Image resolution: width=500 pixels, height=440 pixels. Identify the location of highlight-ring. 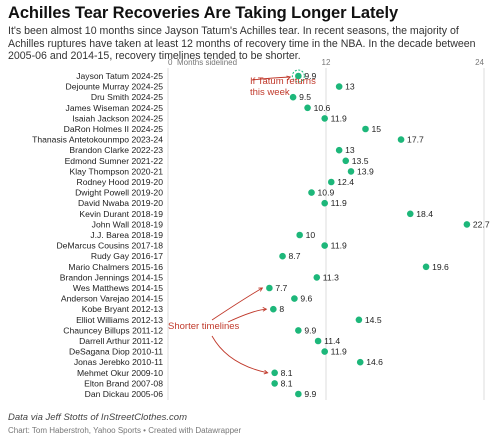
(298, 76).